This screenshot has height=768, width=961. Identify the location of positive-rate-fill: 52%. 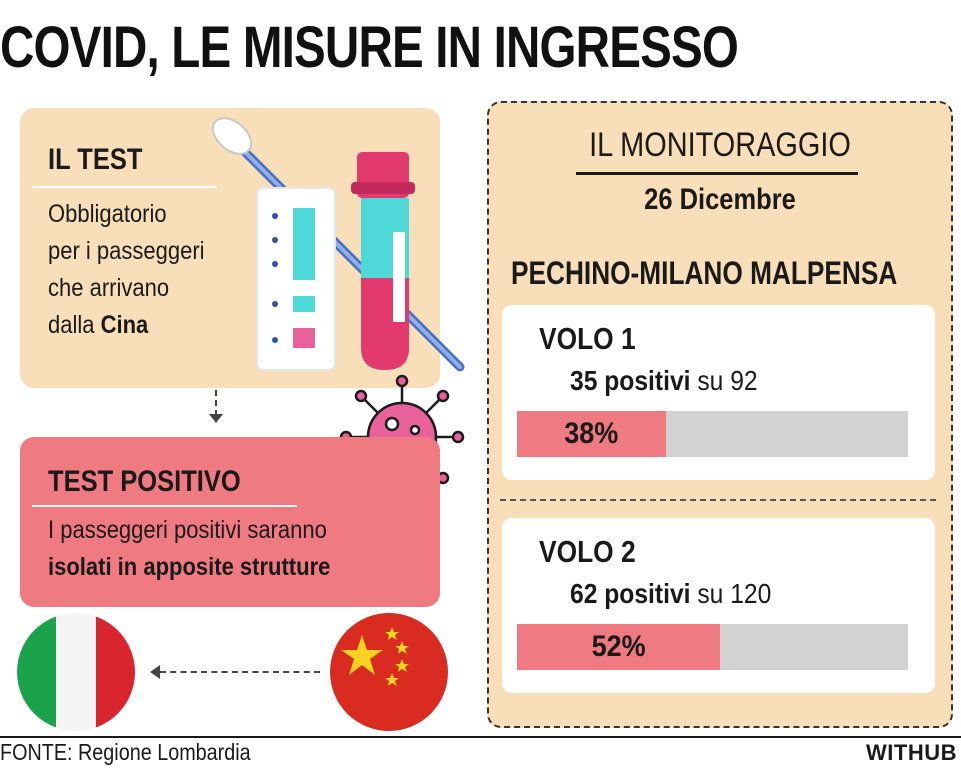
(619, 647).